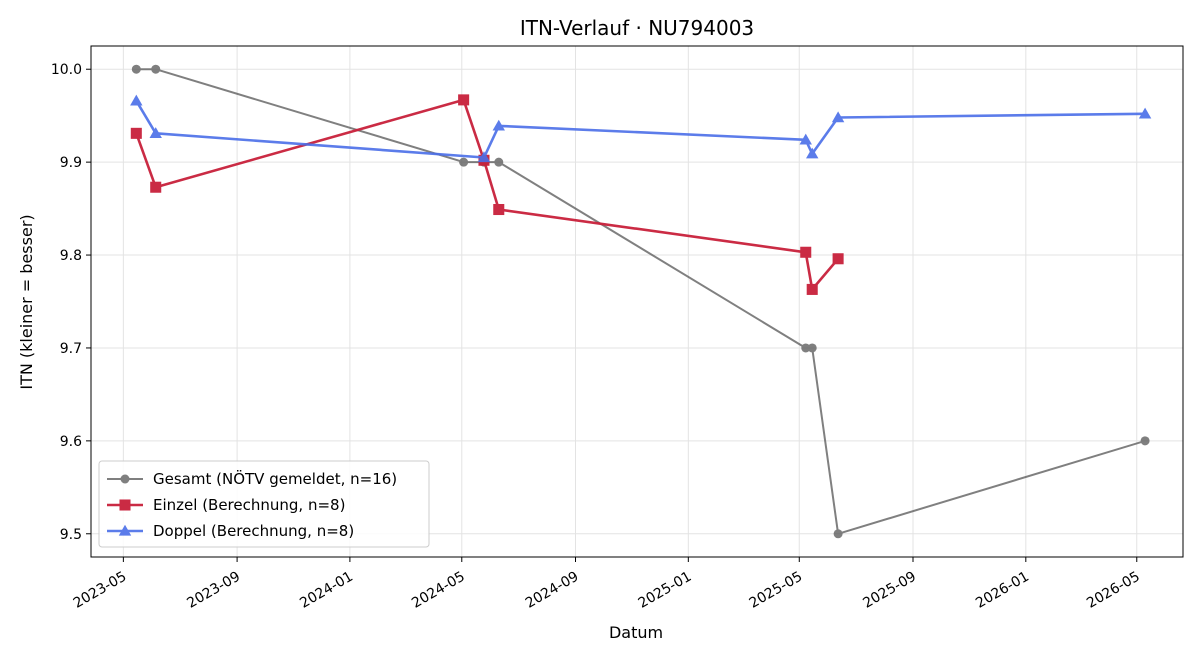 Image resolution: width=1200 pixels, height=660 pixels. I want to click on x-tick-label: 2025-01, so click(665, 590).